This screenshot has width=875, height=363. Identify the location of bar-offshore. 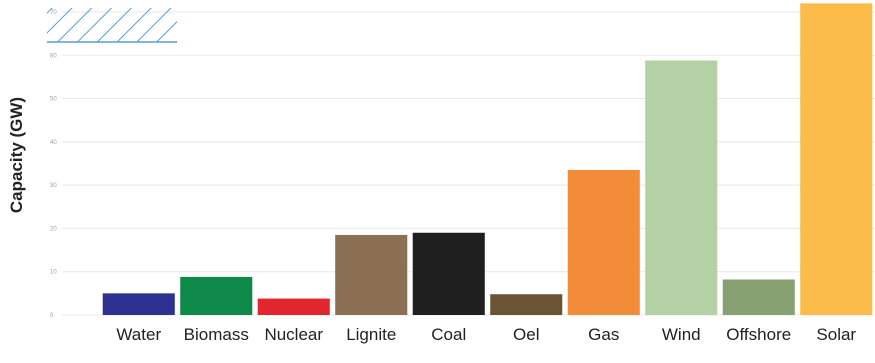
(758, 297).